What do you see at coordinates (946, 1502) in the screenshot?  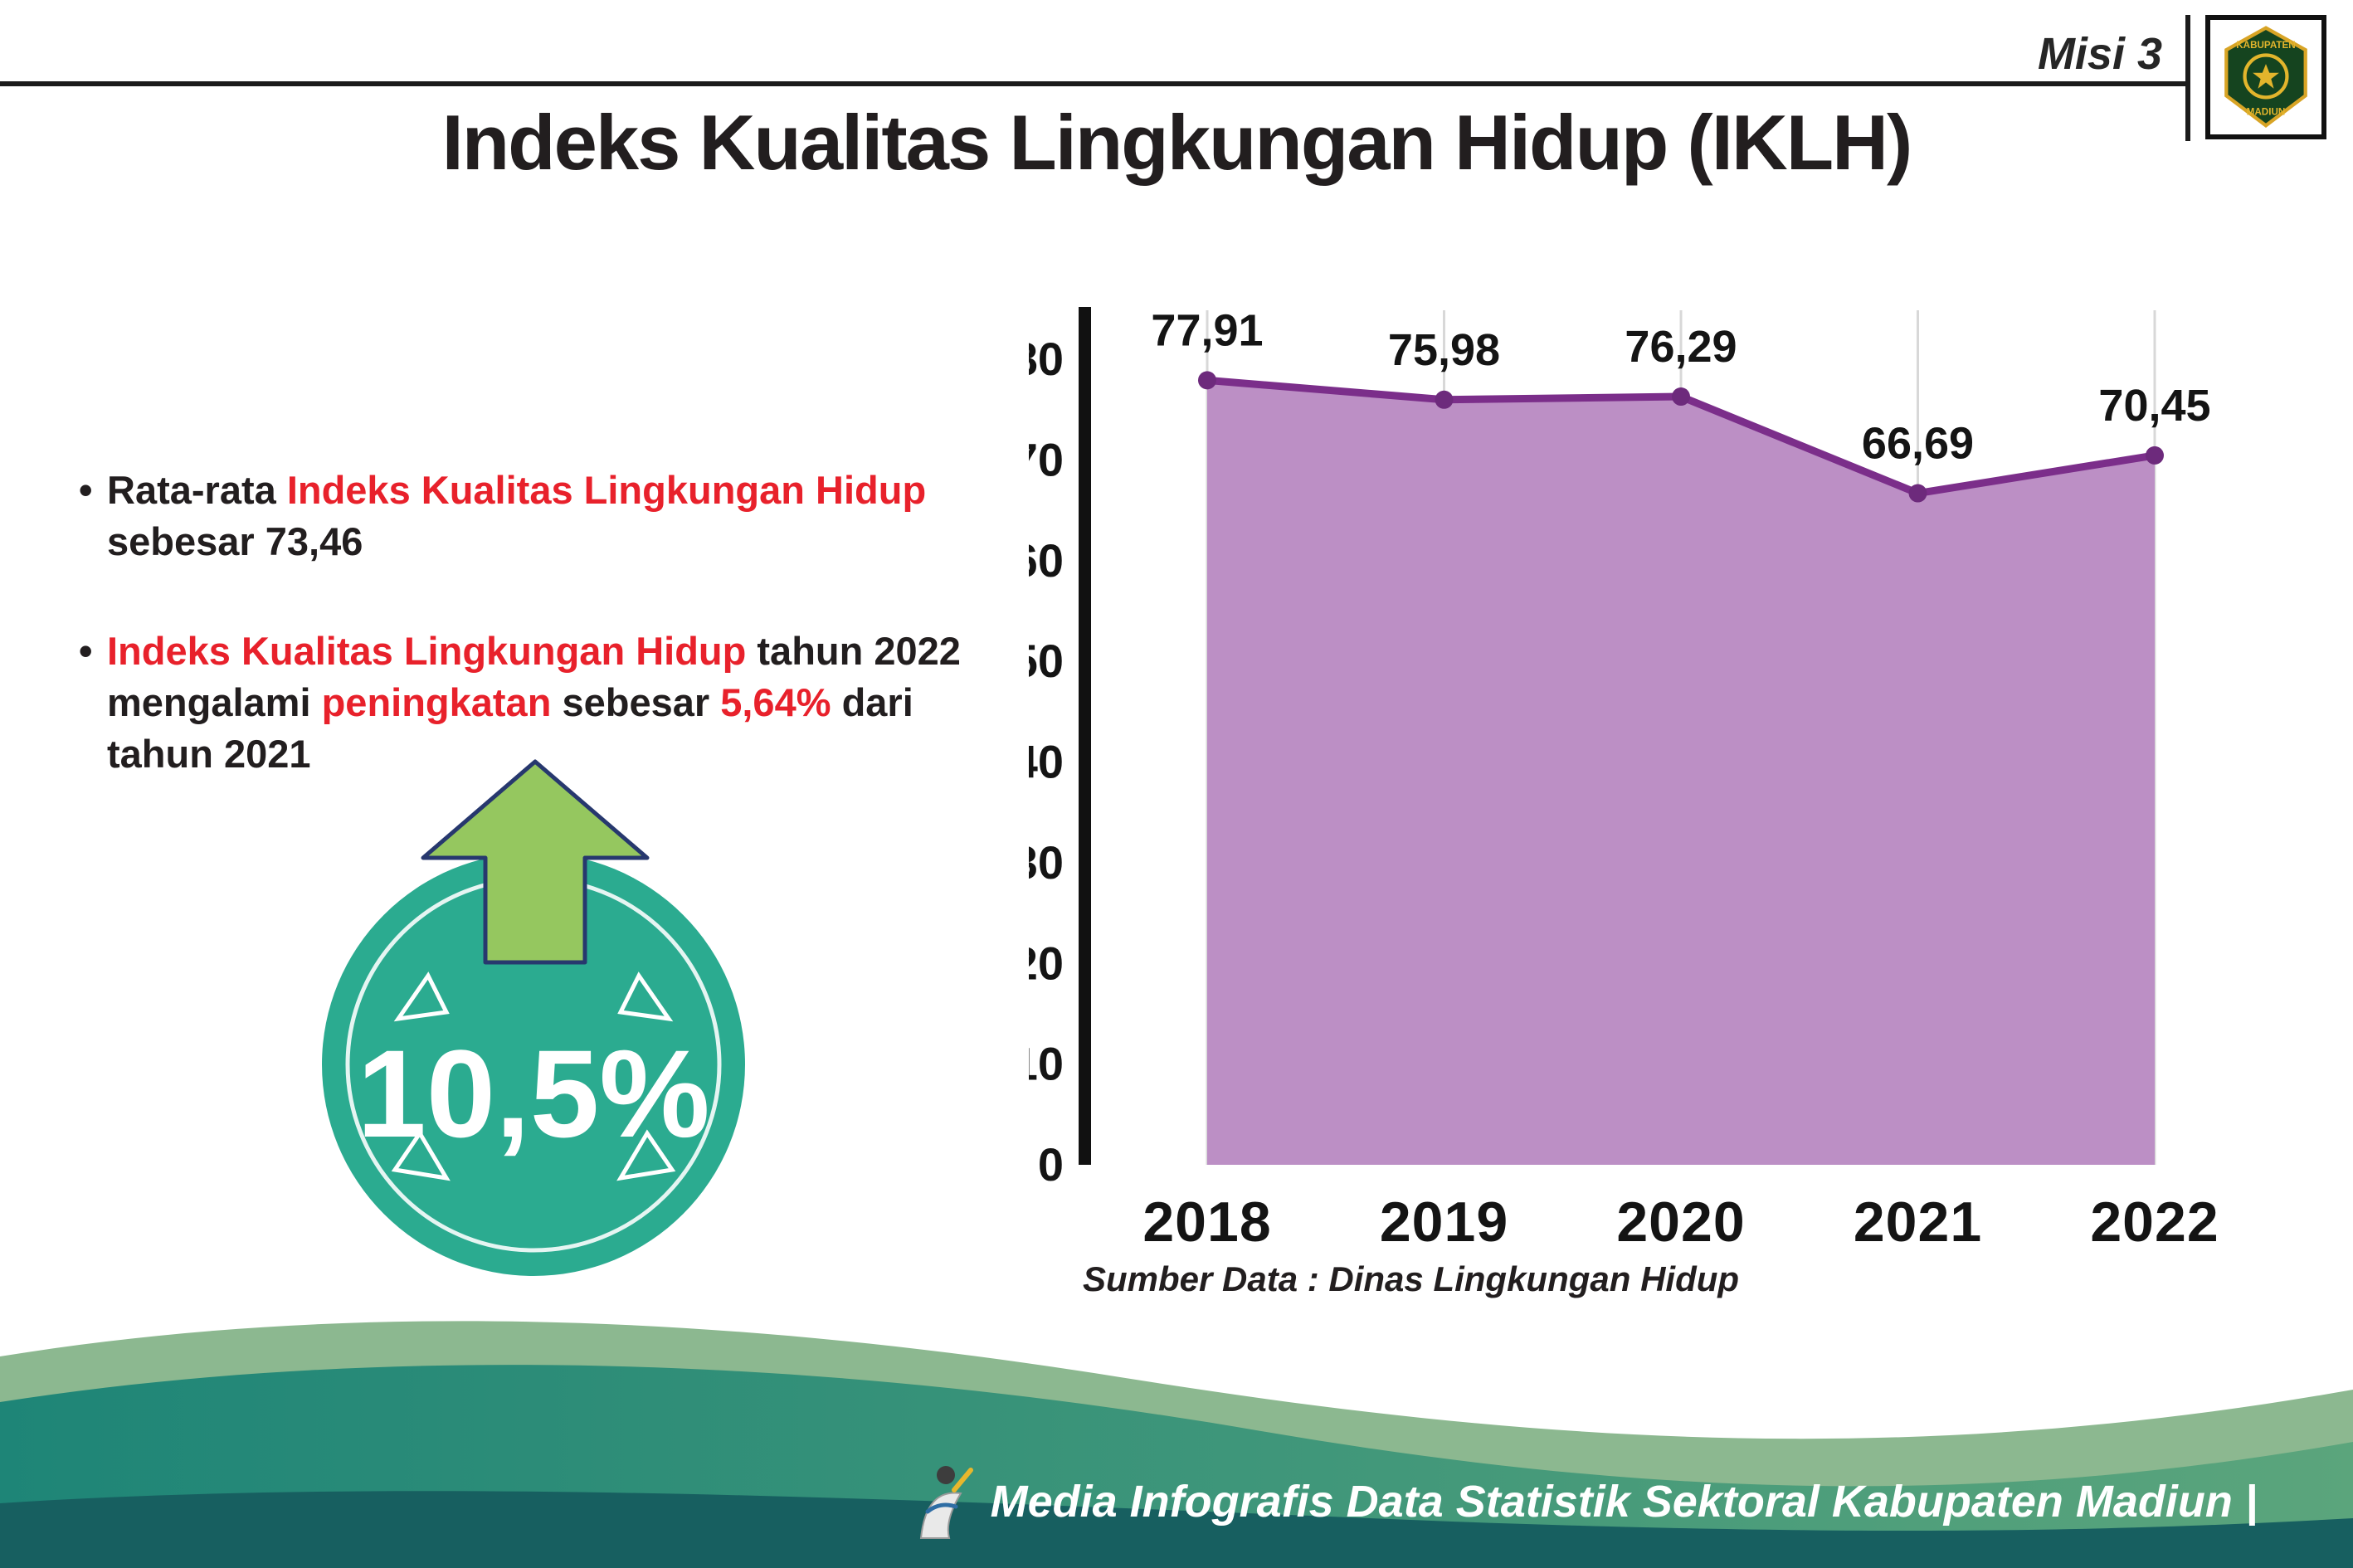 I see `footer-mascot-icon` at bounding box center [946, 1502].